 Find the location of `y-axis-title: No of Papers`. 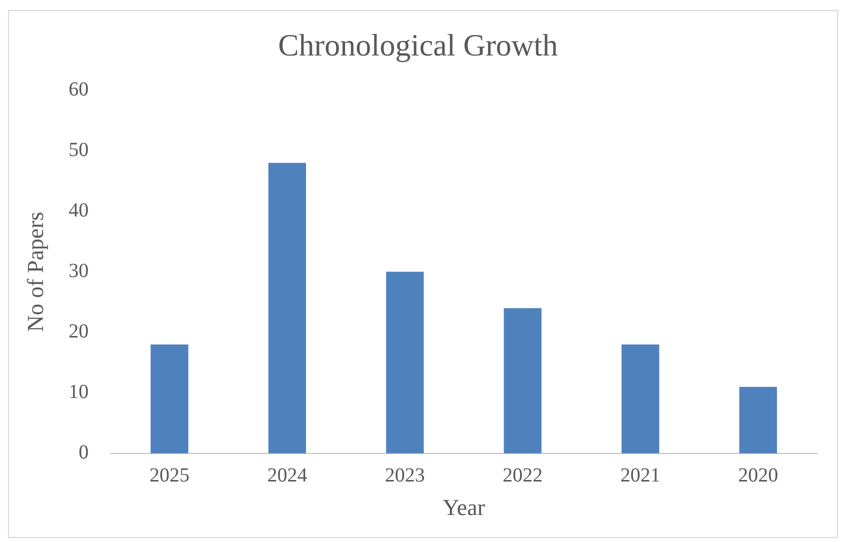

y-axis-title: No of Papers is located at coordinates (35, 272).